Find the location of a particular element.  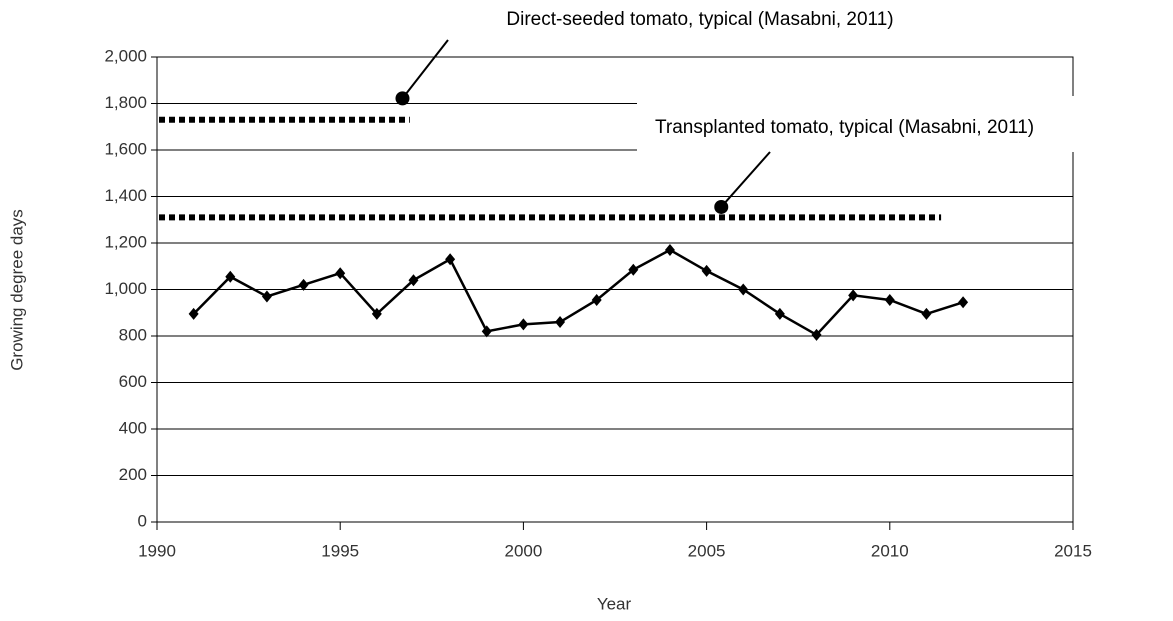

y-tick-label: 1,600 is located at coordinates (125, 148).